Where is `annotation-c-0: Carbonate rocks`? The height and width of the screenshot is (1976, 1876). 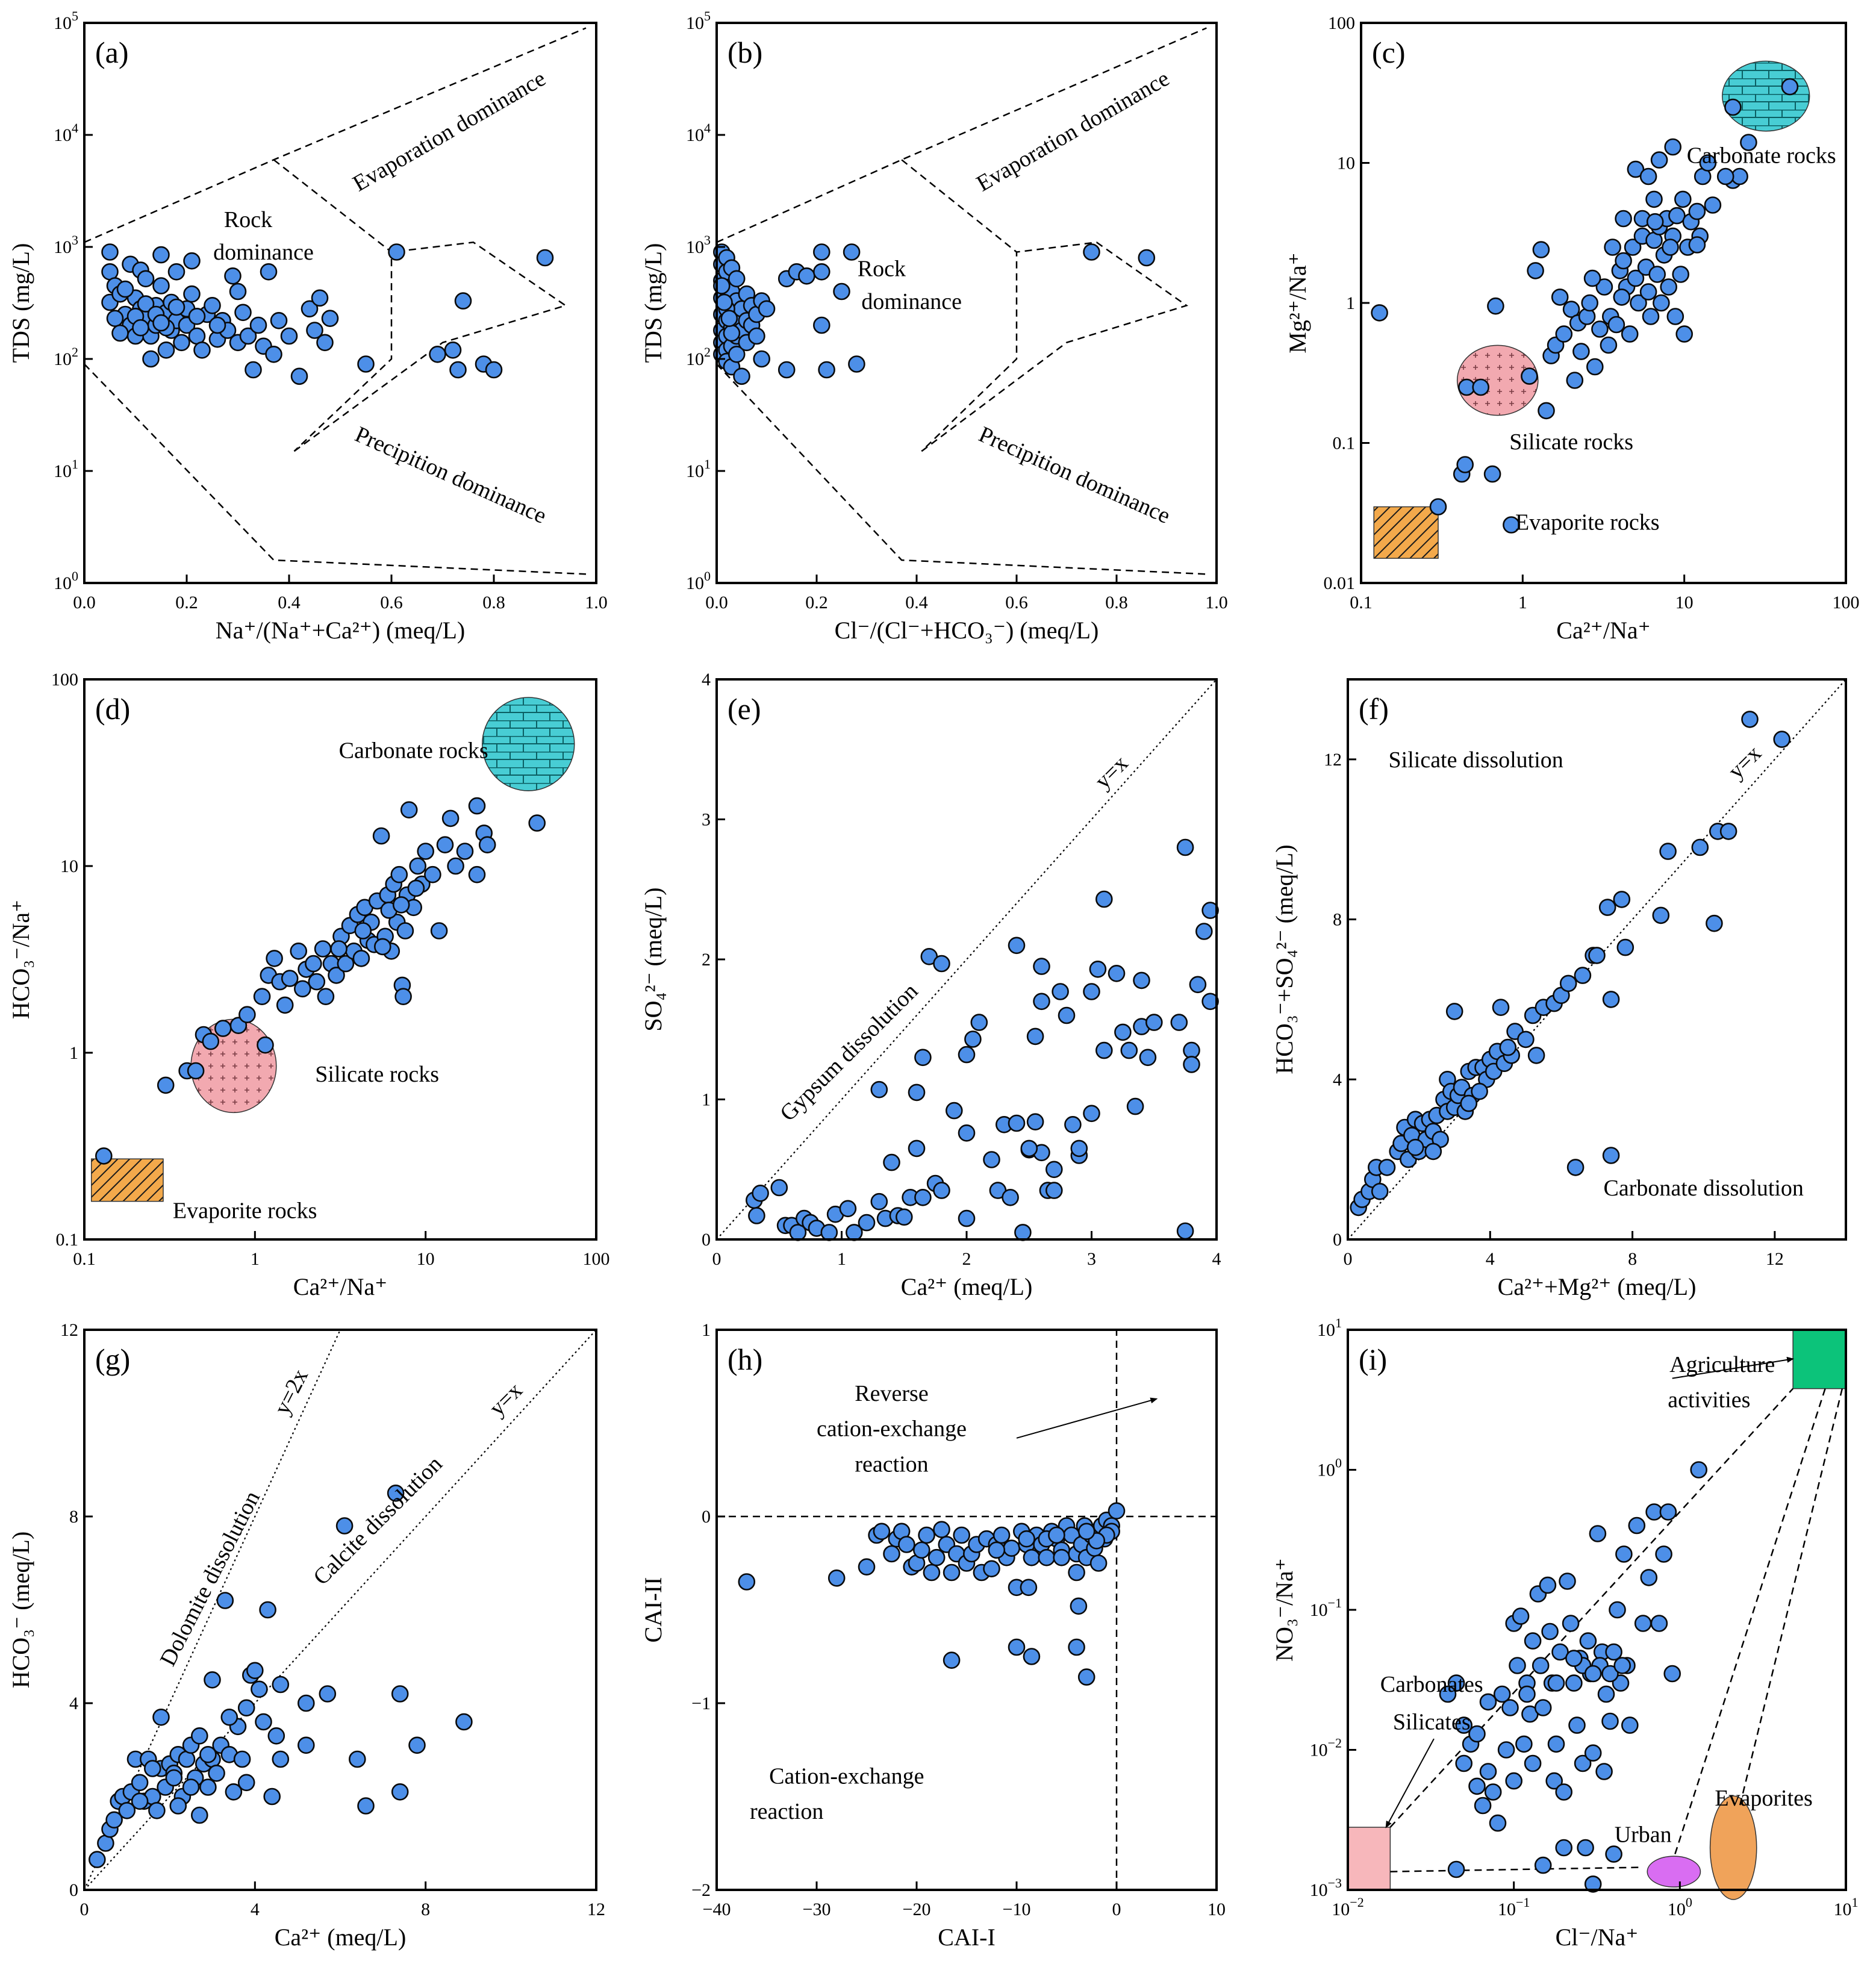 annotation-c-0: Carbonate rocks is located at coordinates (1761, 156).